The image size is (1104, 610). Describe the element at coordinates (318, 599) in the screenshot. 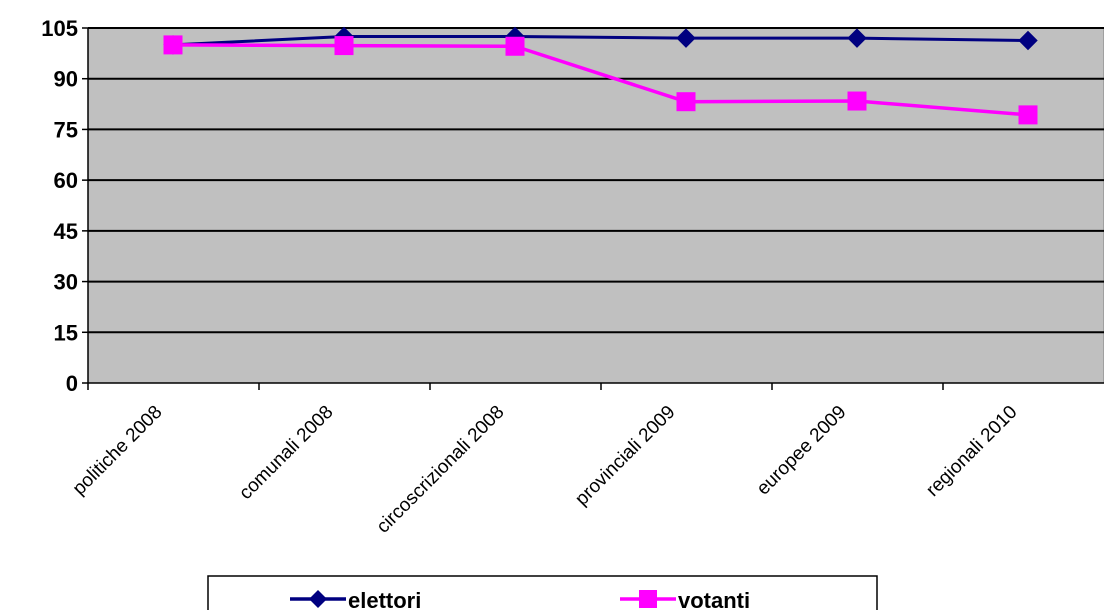

I see `legend-marker-elettori` at that location.